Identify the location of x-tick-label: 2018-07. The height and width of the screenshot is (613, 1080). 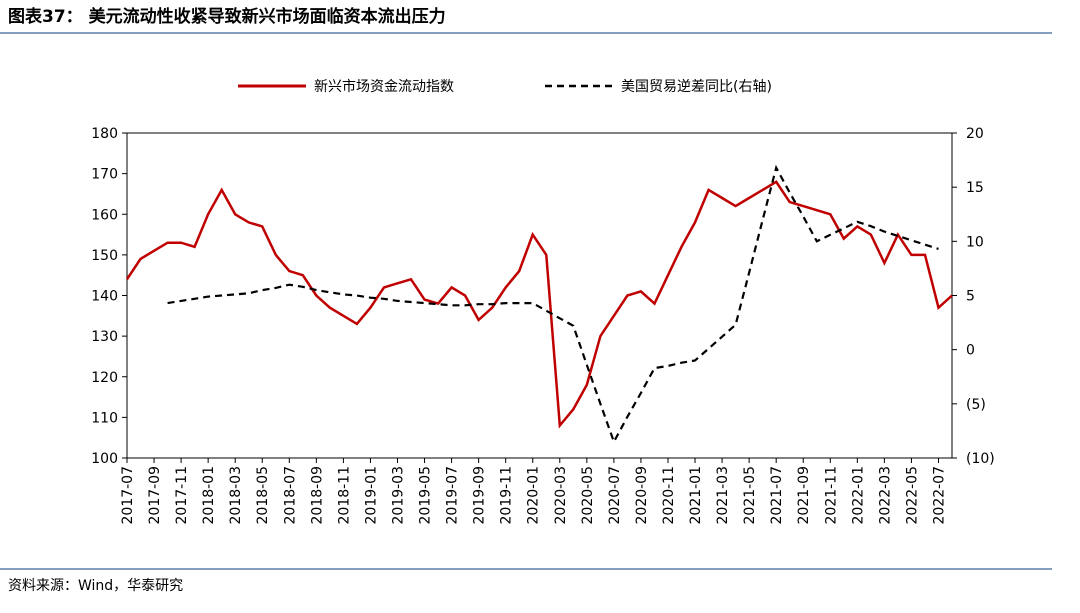
(290, 495).